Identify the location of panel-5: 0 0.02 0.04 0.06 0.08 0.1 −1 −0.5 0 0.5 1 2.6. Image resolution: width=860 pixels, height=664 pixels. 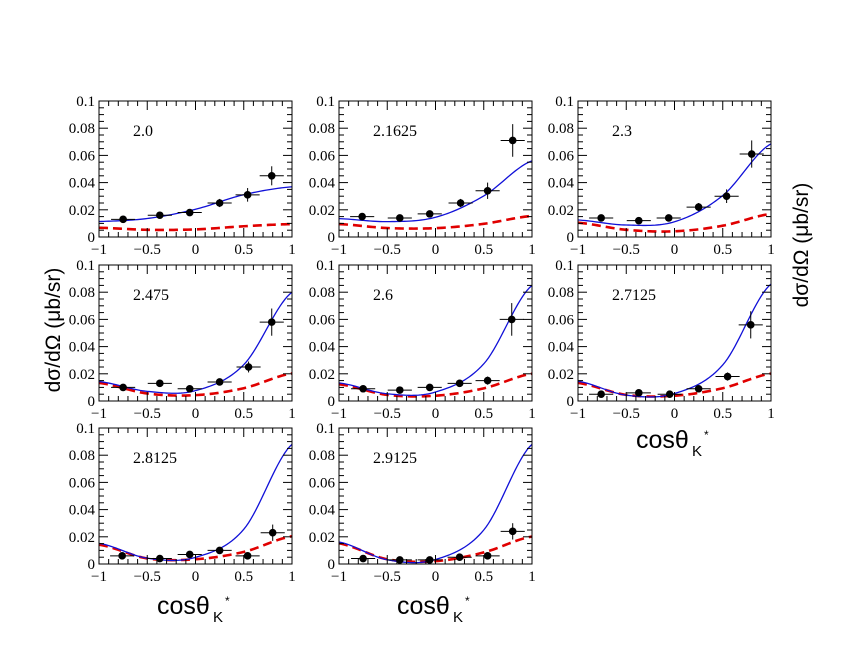
(422, 340).